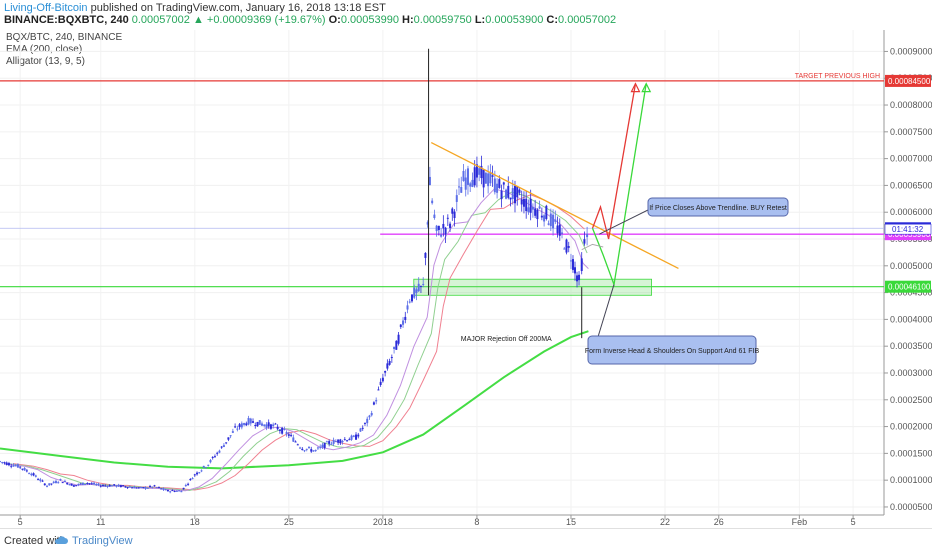 This screenshot has height=551, width=932. Describe the element at coordinates (587, 20) in the screenshot. I see `close-value: 0.00057002` at that location.